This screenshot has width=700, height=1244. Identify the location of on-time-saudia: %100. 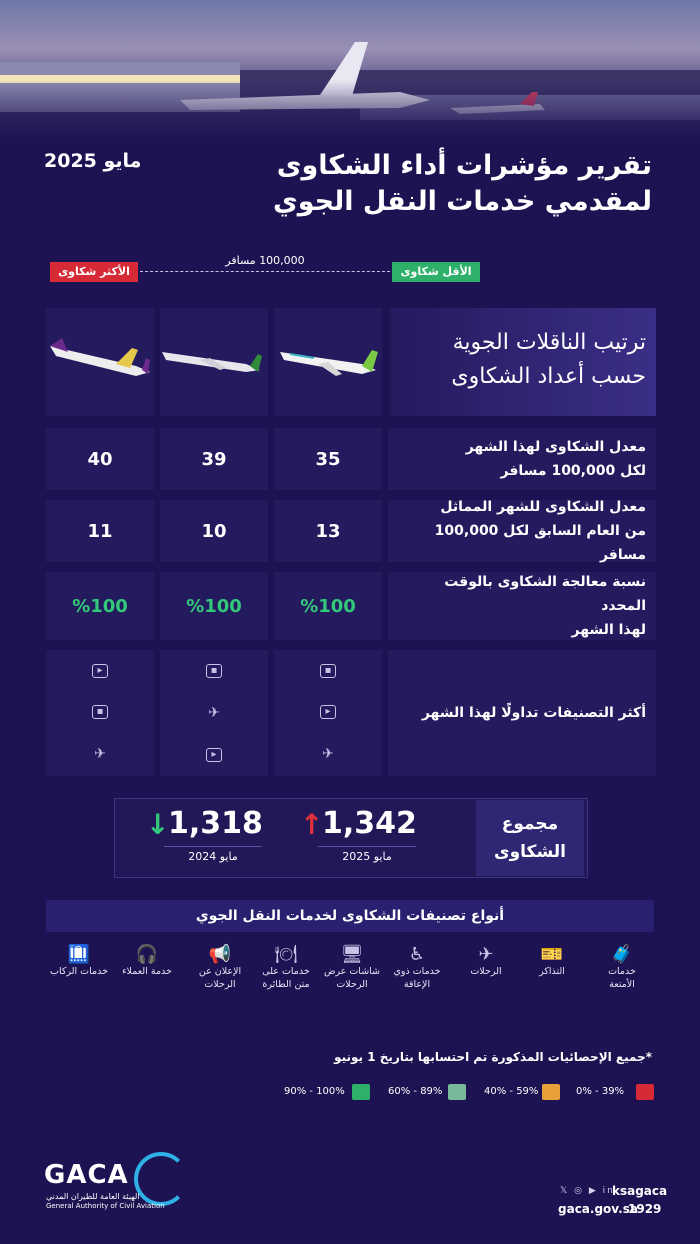
(214, 606).